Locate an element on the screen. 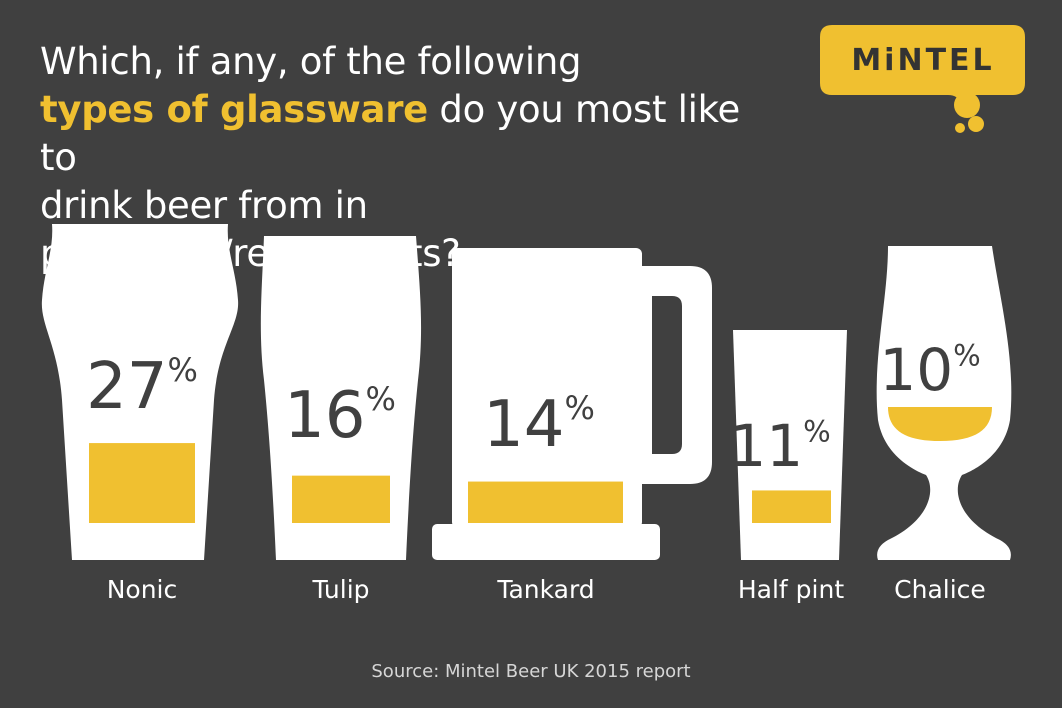 The image size is (1062, 708). glass-half-pint: 11% Half pint is located at coordinates (788, 467).